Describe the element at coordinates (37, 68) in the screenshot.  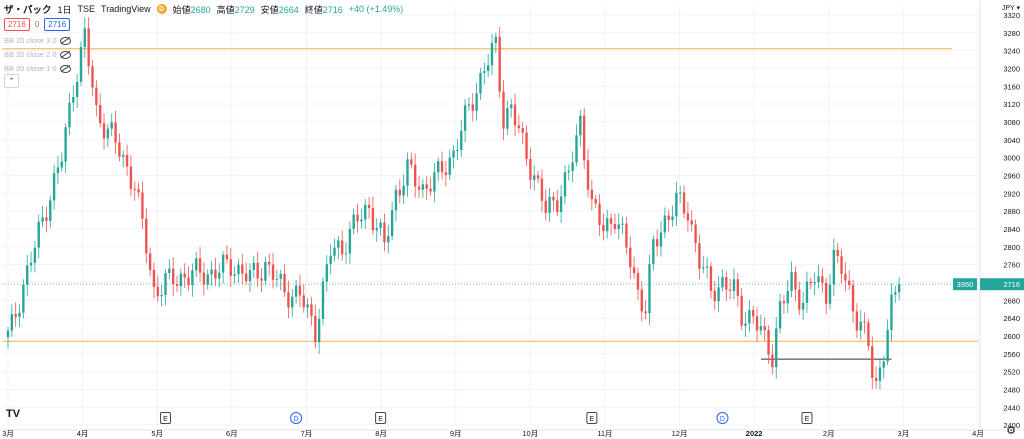
I see `indicator-bb-1: BB 20 close 1 0` at that location.